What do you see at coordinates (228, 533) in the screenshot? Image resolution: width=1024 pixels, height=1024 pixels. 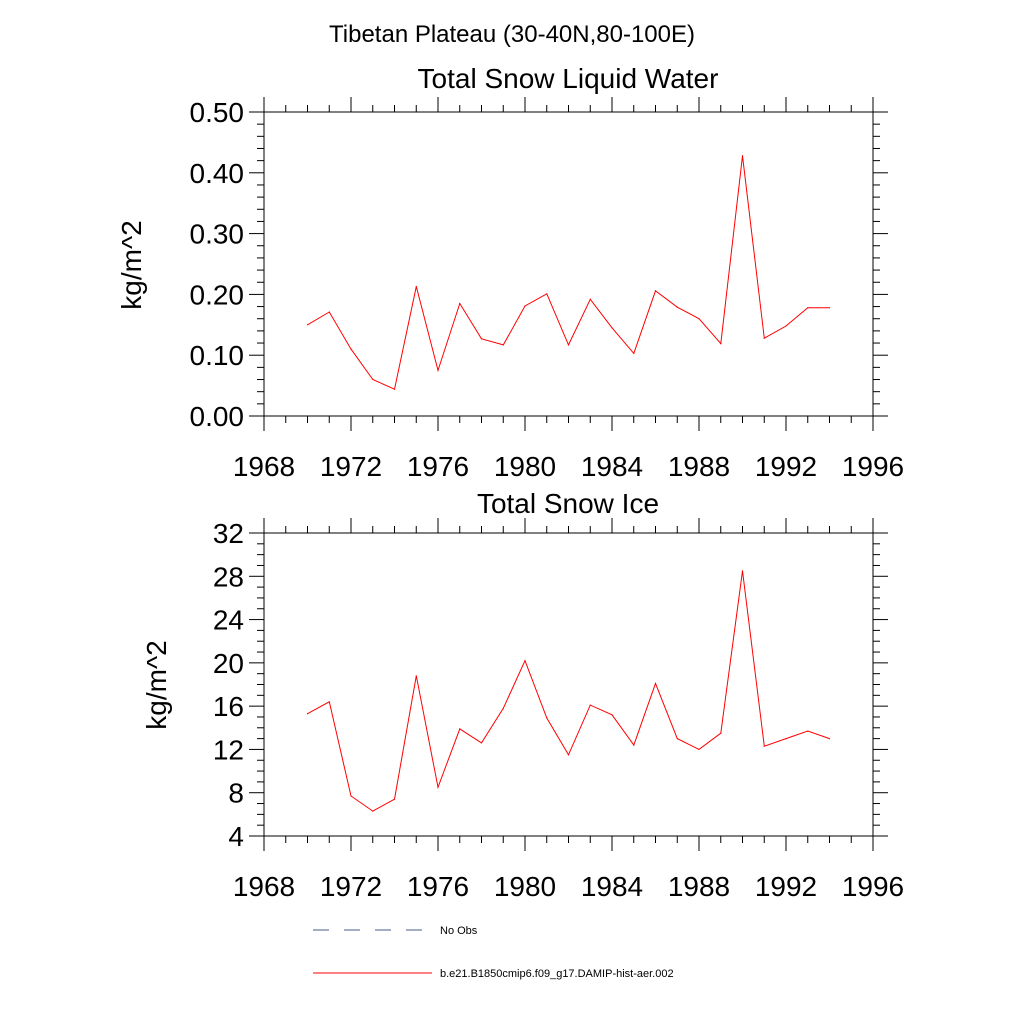 I see `y-tick-label: 32` at bounding box center [228, 533].